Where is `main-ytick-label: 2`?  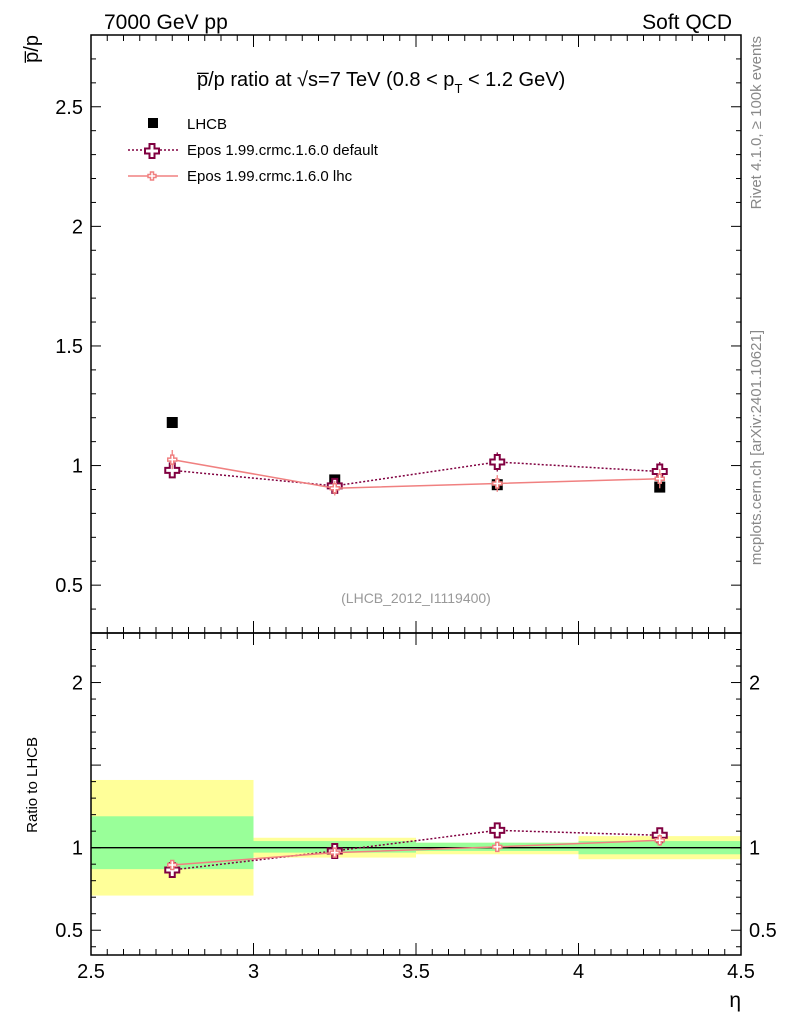
main-ytick-label: 2 is located at coordinates (77, 227).